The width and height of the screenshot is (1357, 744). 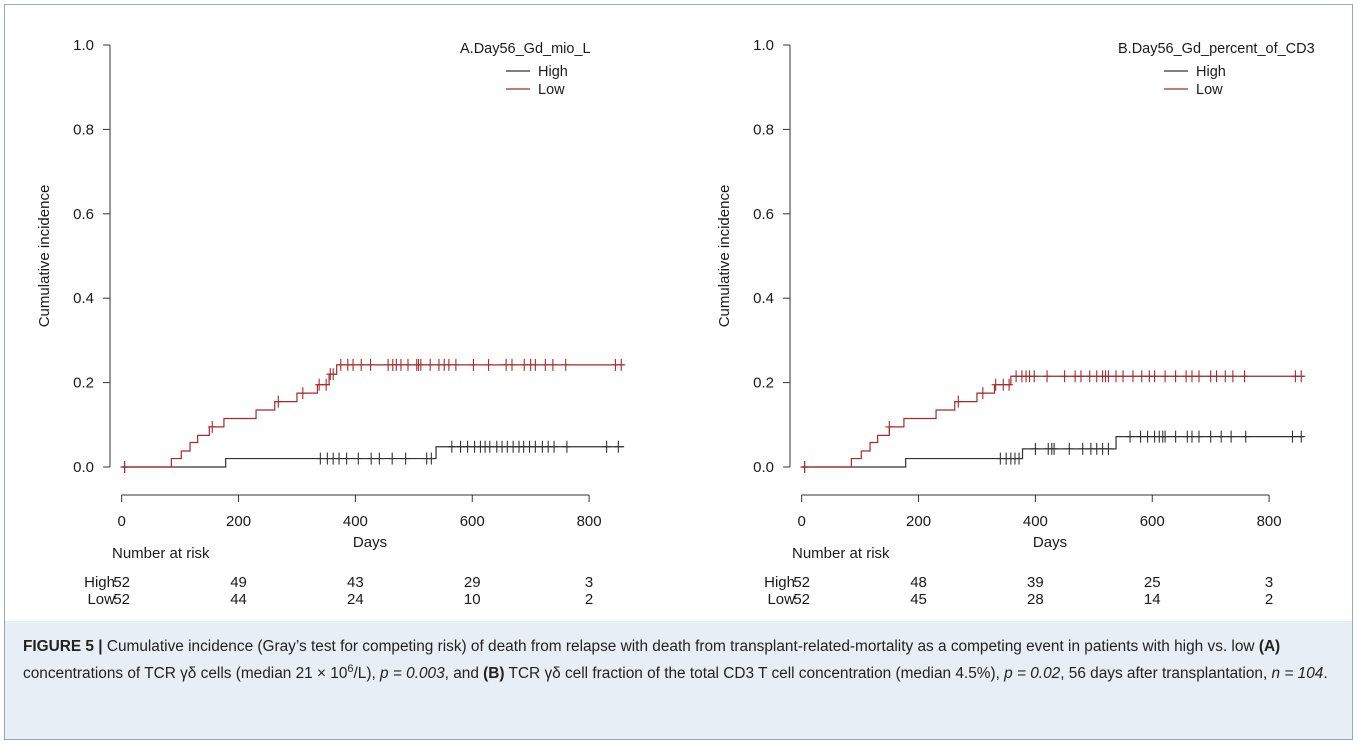 I want to click on risk-value: 39, so click(x=1035, y=582).